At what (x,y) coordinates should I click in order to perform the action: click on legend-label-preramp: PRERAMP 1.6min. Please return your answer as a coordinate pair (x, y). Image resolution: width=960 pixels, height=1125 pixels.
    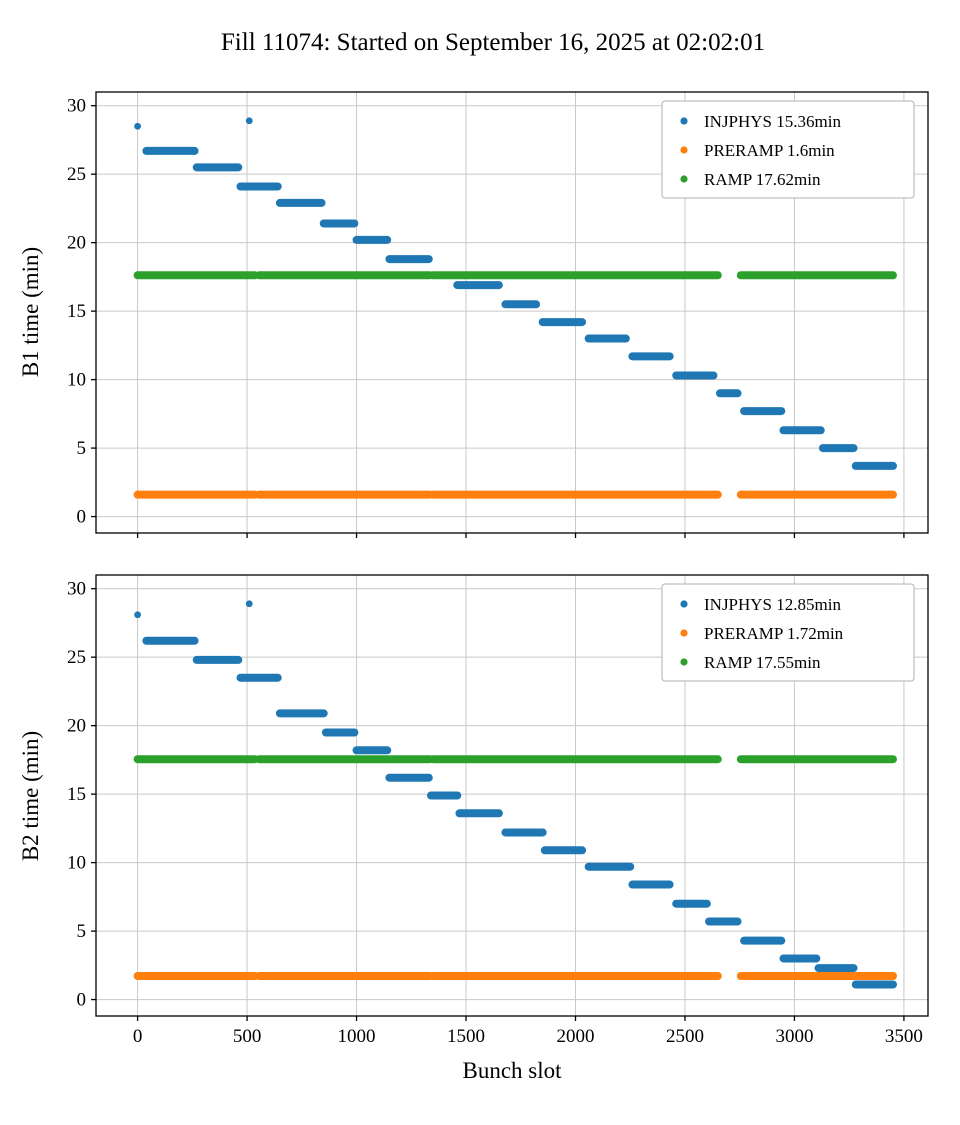
    Looking at the image, I should click on (769, 150).